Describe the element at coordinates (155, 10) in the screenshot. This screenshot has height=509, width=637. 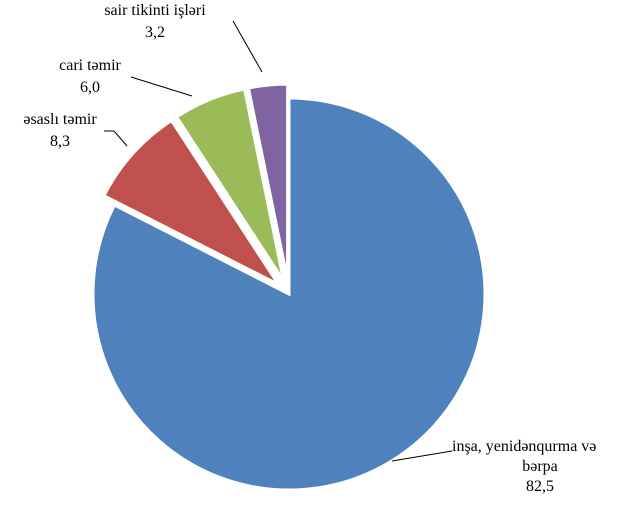
I see `slice-category-label: sair tikinti işləri` at that location.